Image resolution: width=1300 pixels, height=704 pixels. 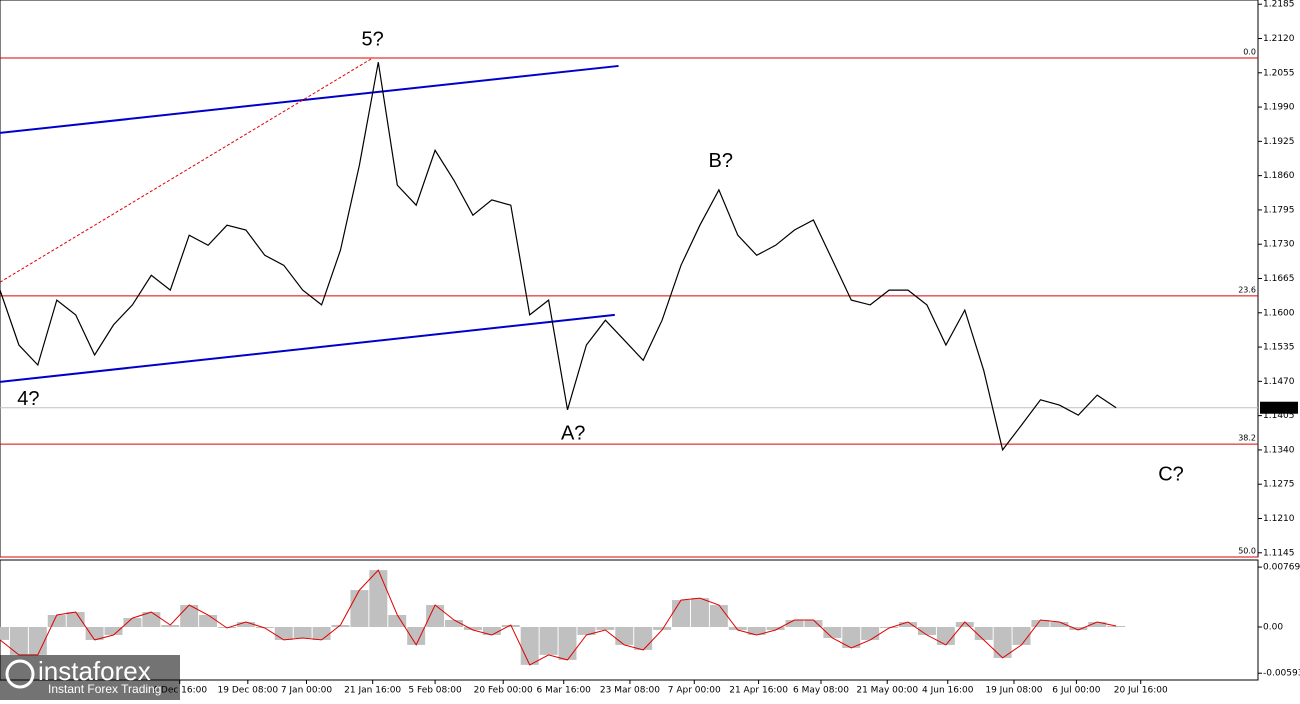 What do you see at coordinates (372, 691) in the screenshot?
I see `x-tick-label: 21 Jan 16:00` at bounding box center [372, 691].